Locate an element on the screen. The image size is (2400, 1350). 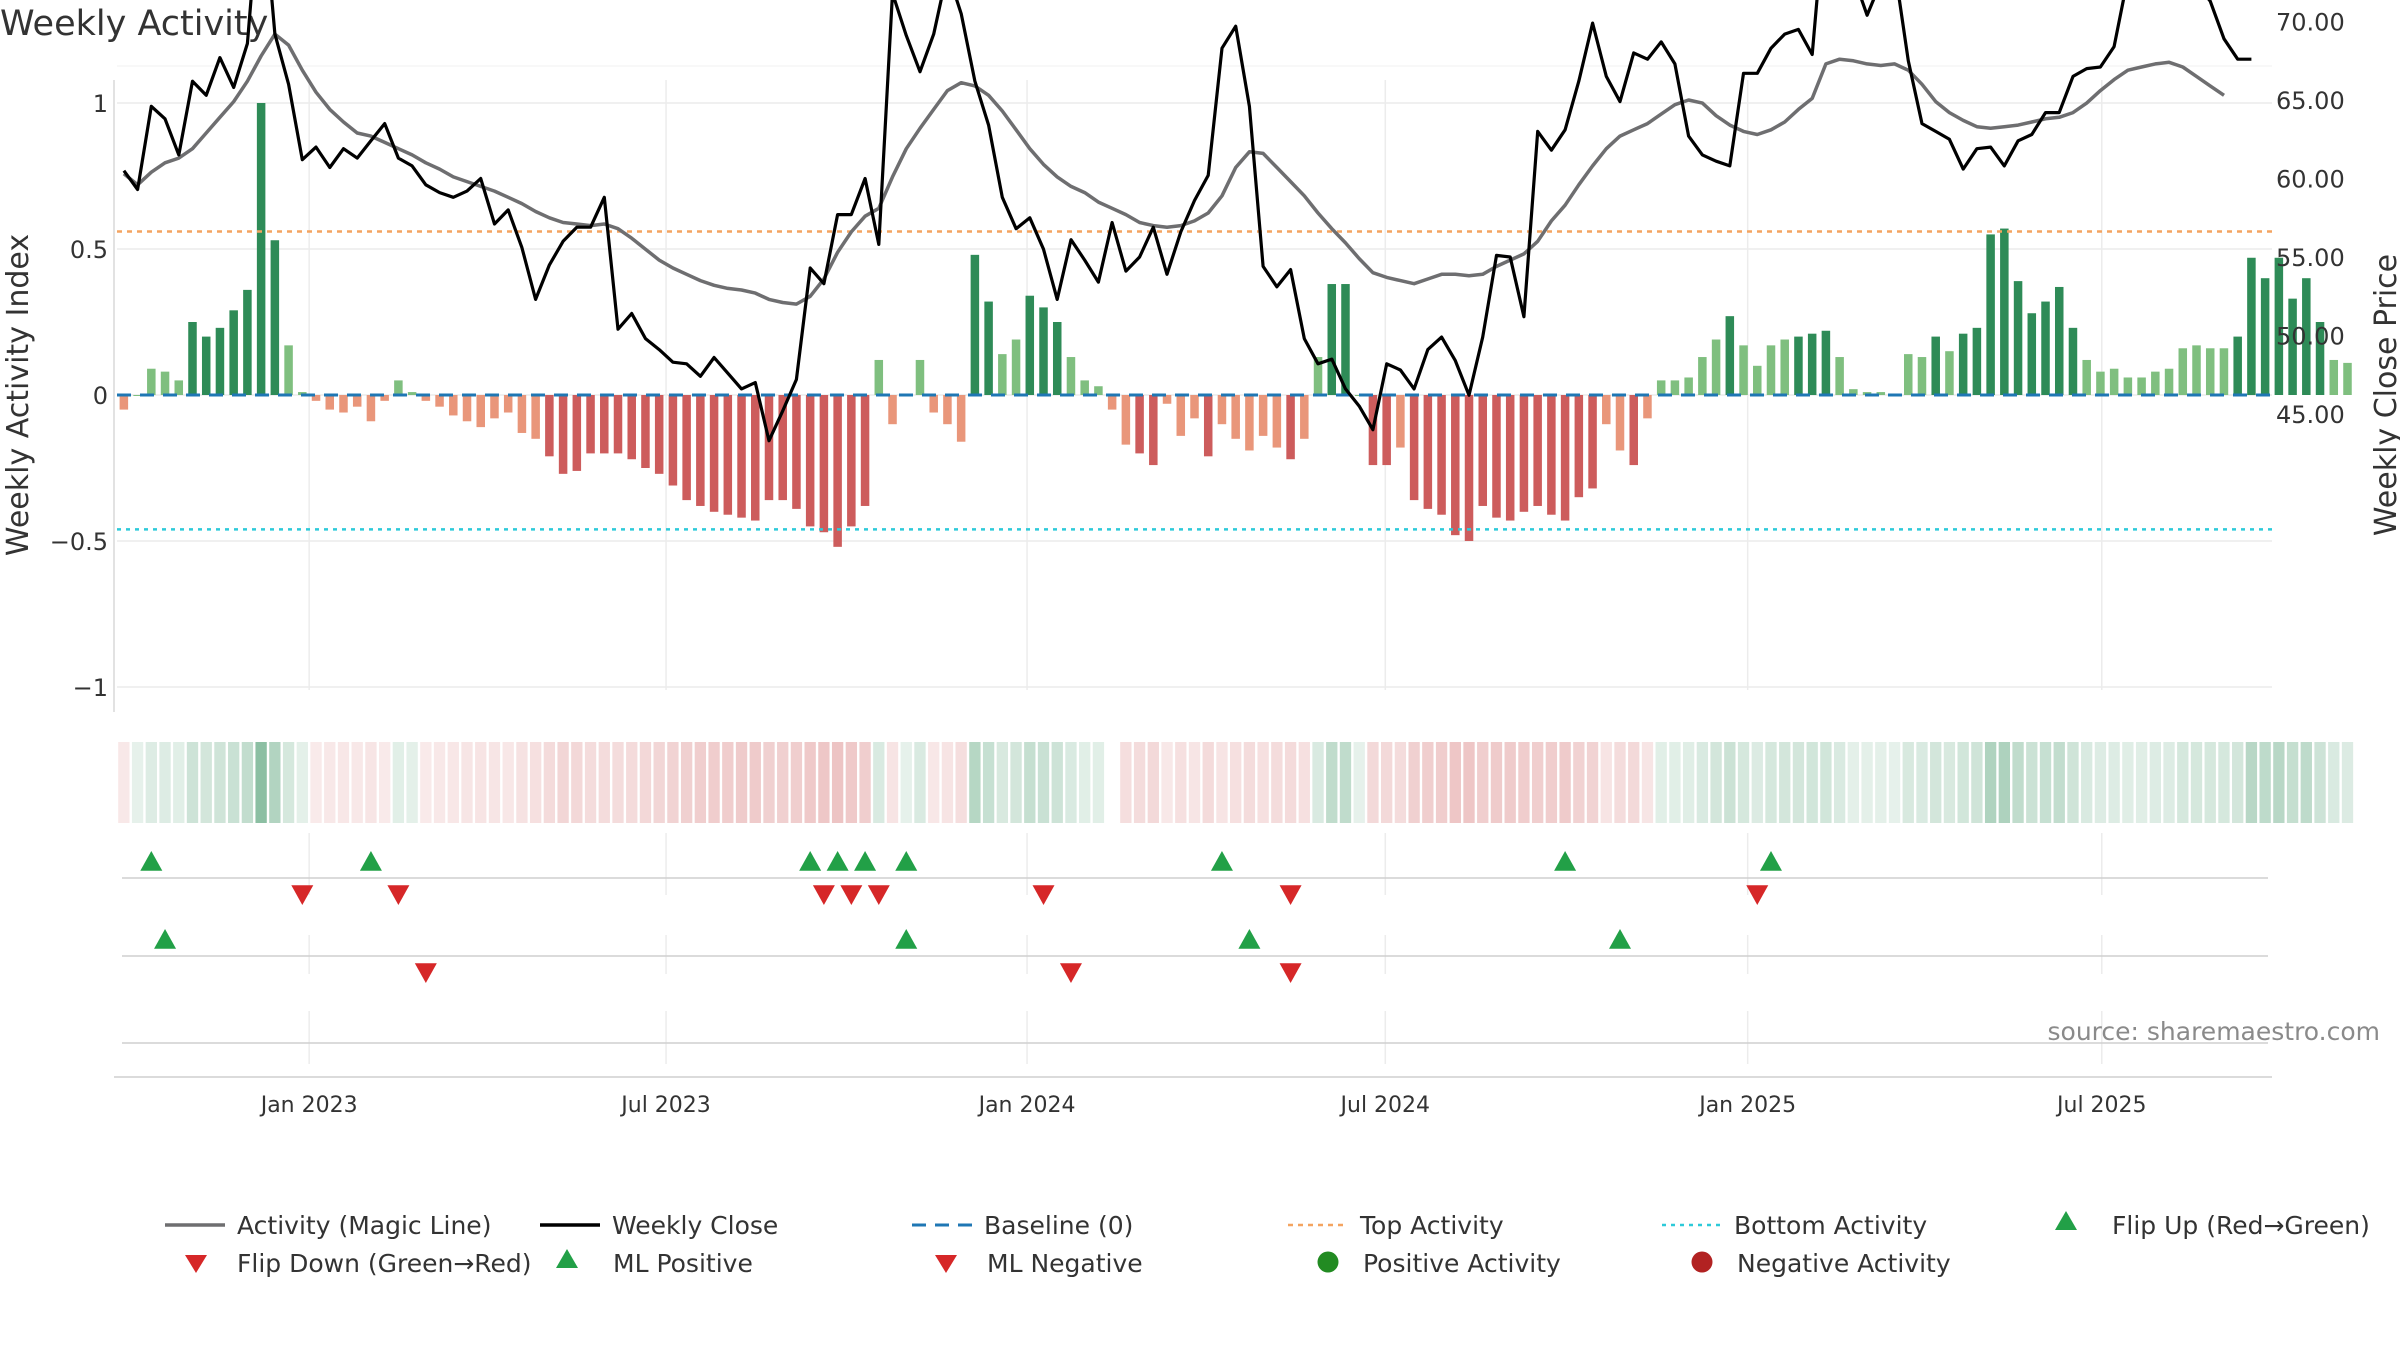
y2-tick-label: 45.00 is located at coordinates (2310, 415).